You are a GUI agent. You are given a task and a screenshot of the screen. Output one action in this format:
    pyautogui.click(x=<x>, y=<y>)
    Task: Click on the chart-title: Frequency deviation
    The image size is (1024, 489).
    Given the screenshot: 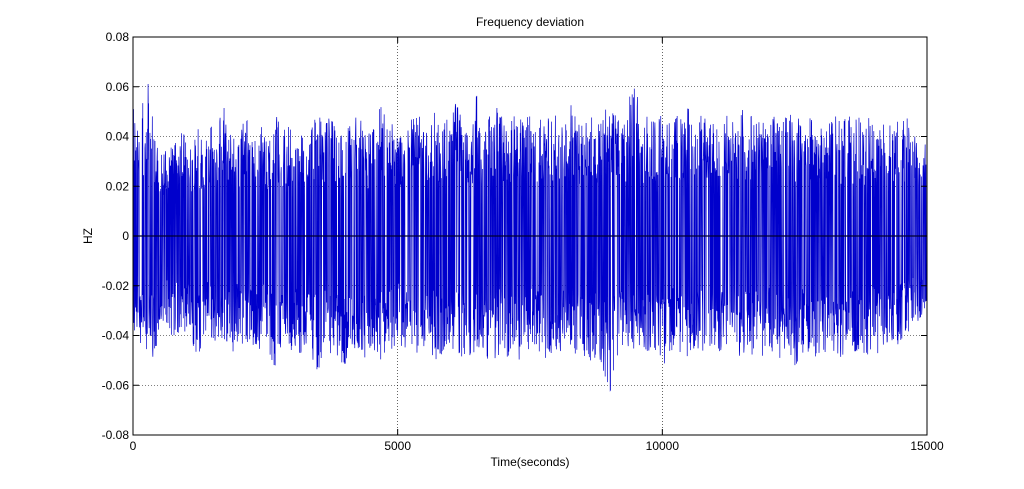 What is the action you would take?
    pyautogui.click(x=530, y=22)
    